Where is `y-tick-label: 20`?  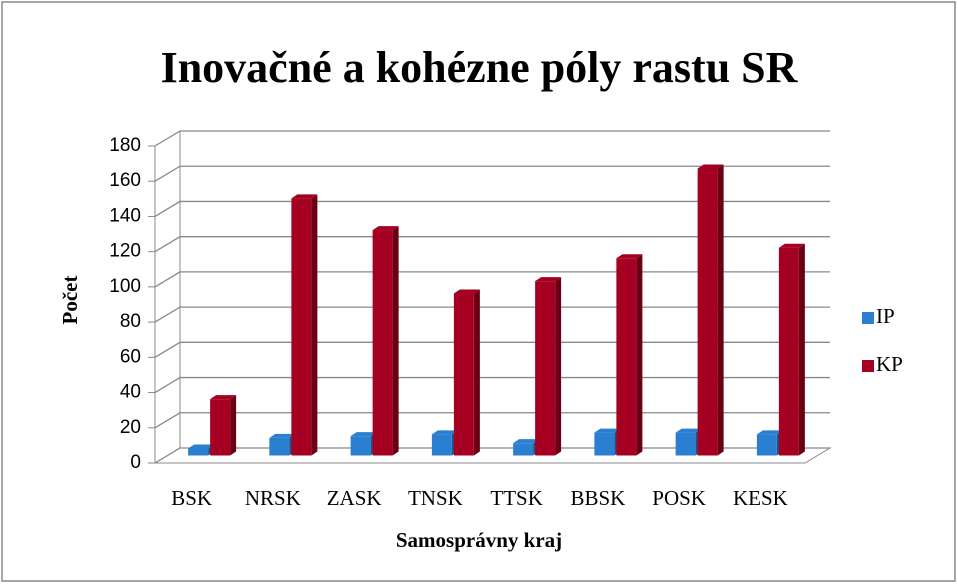 y-tick-label: 20 is located at coordinates (130, 427).